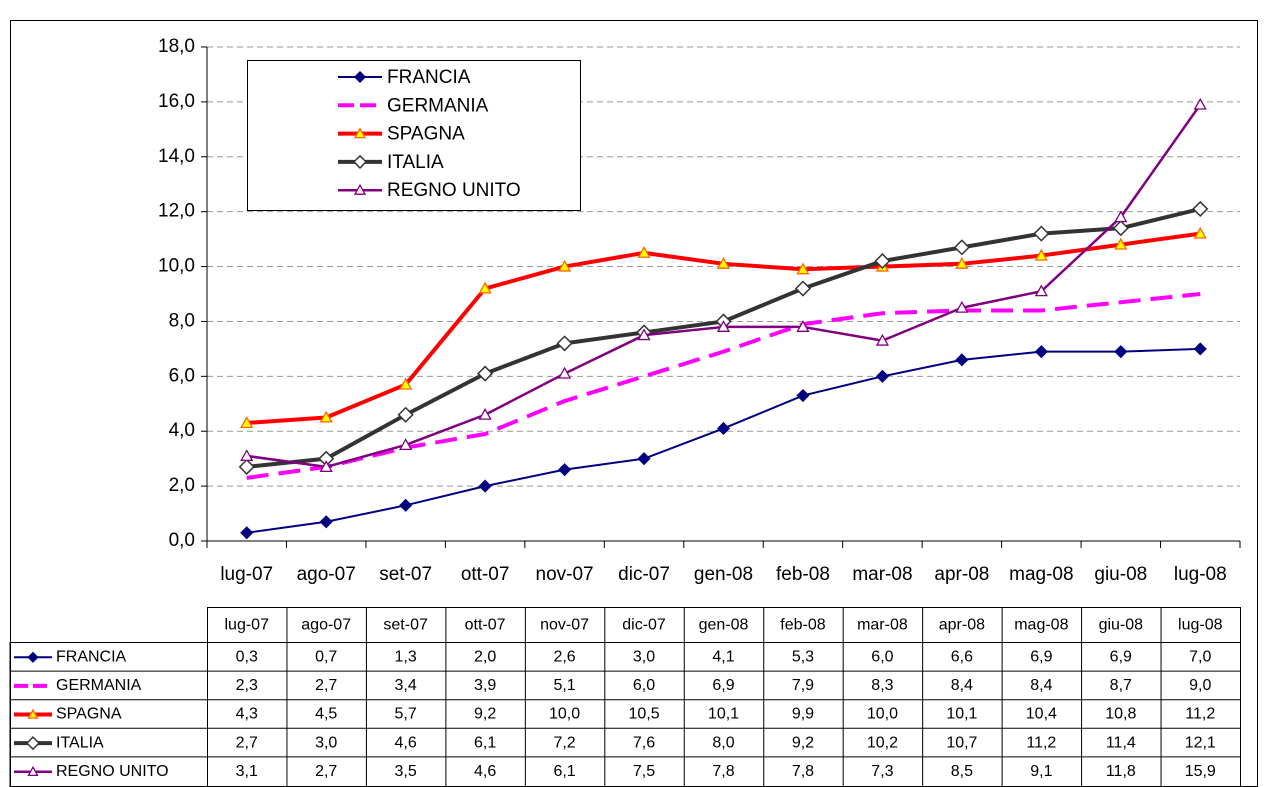  I want to click on table-row-label: FRANCIA, so click(91, 657).